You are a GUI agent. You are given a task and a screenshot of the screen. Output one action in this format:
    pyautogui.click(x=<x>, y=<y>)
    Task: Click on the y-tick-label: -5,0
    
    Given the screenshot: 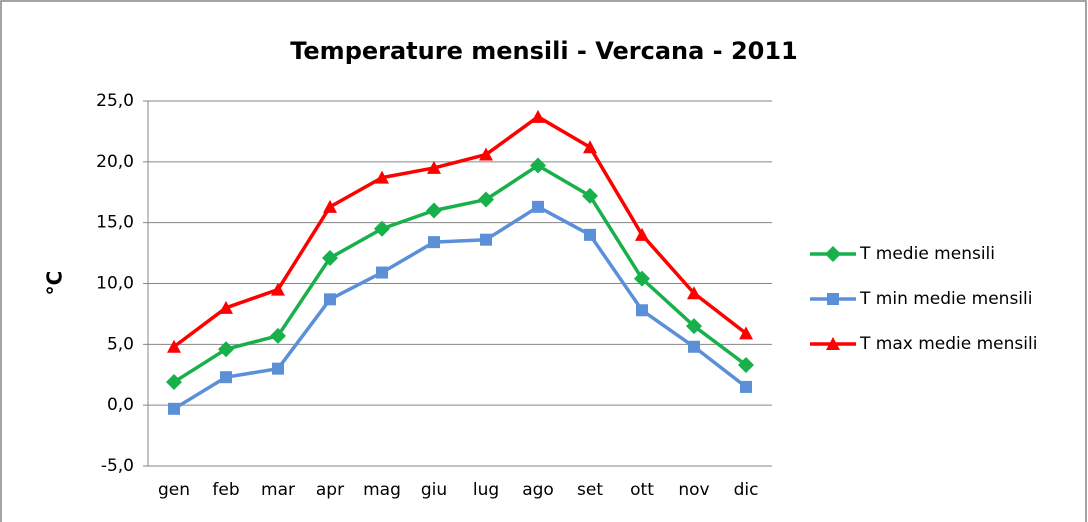 What is the action you would take?
    pyautogui.click(x=117, y=466)
    